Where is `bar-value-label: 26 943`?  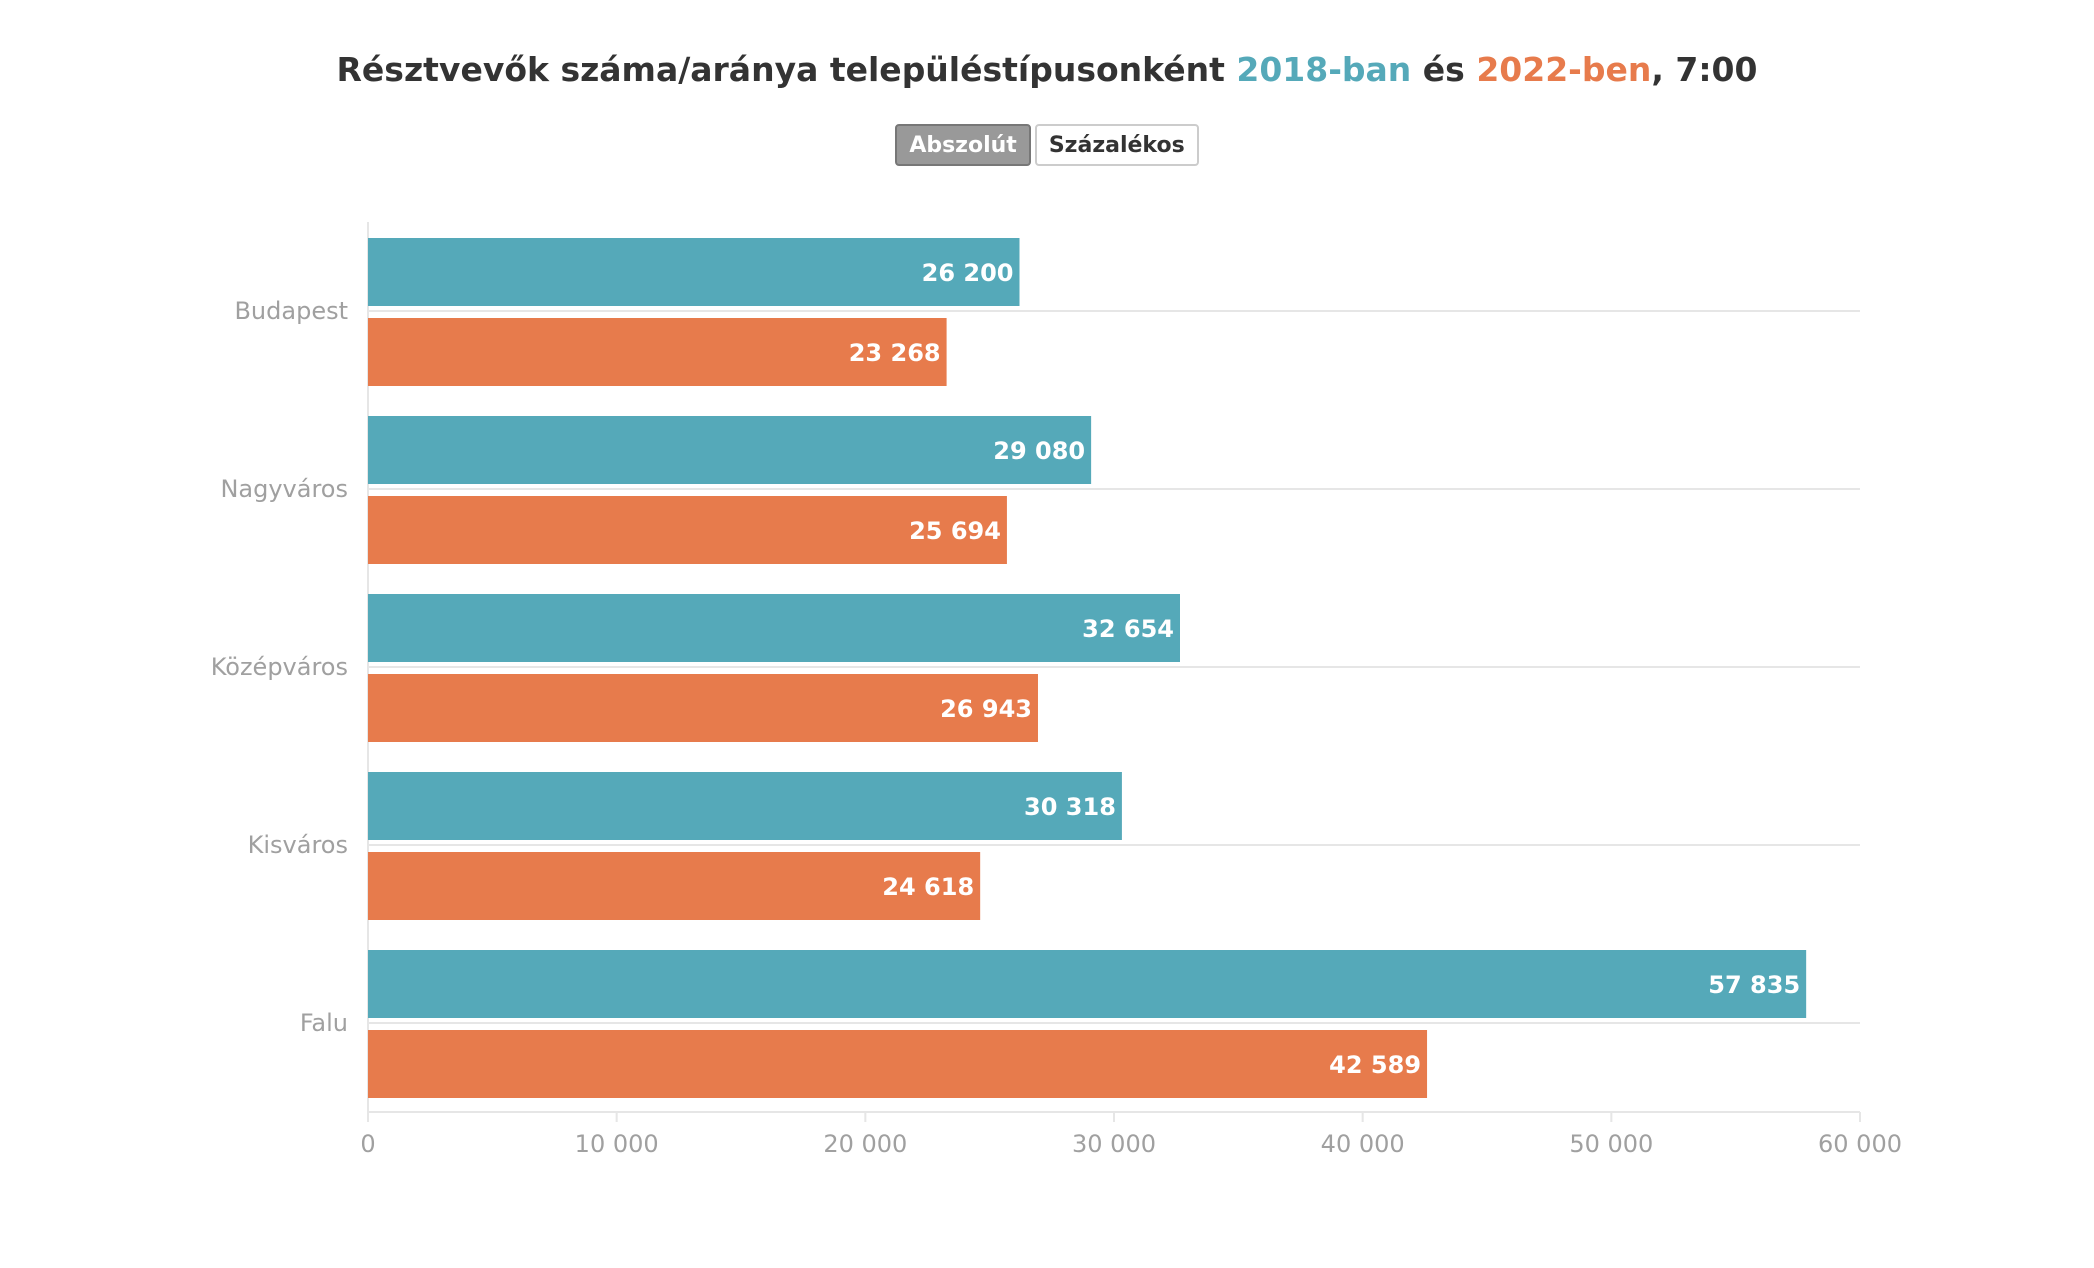
bar-value-label: 26 943 is located at coordinates (986, 709).